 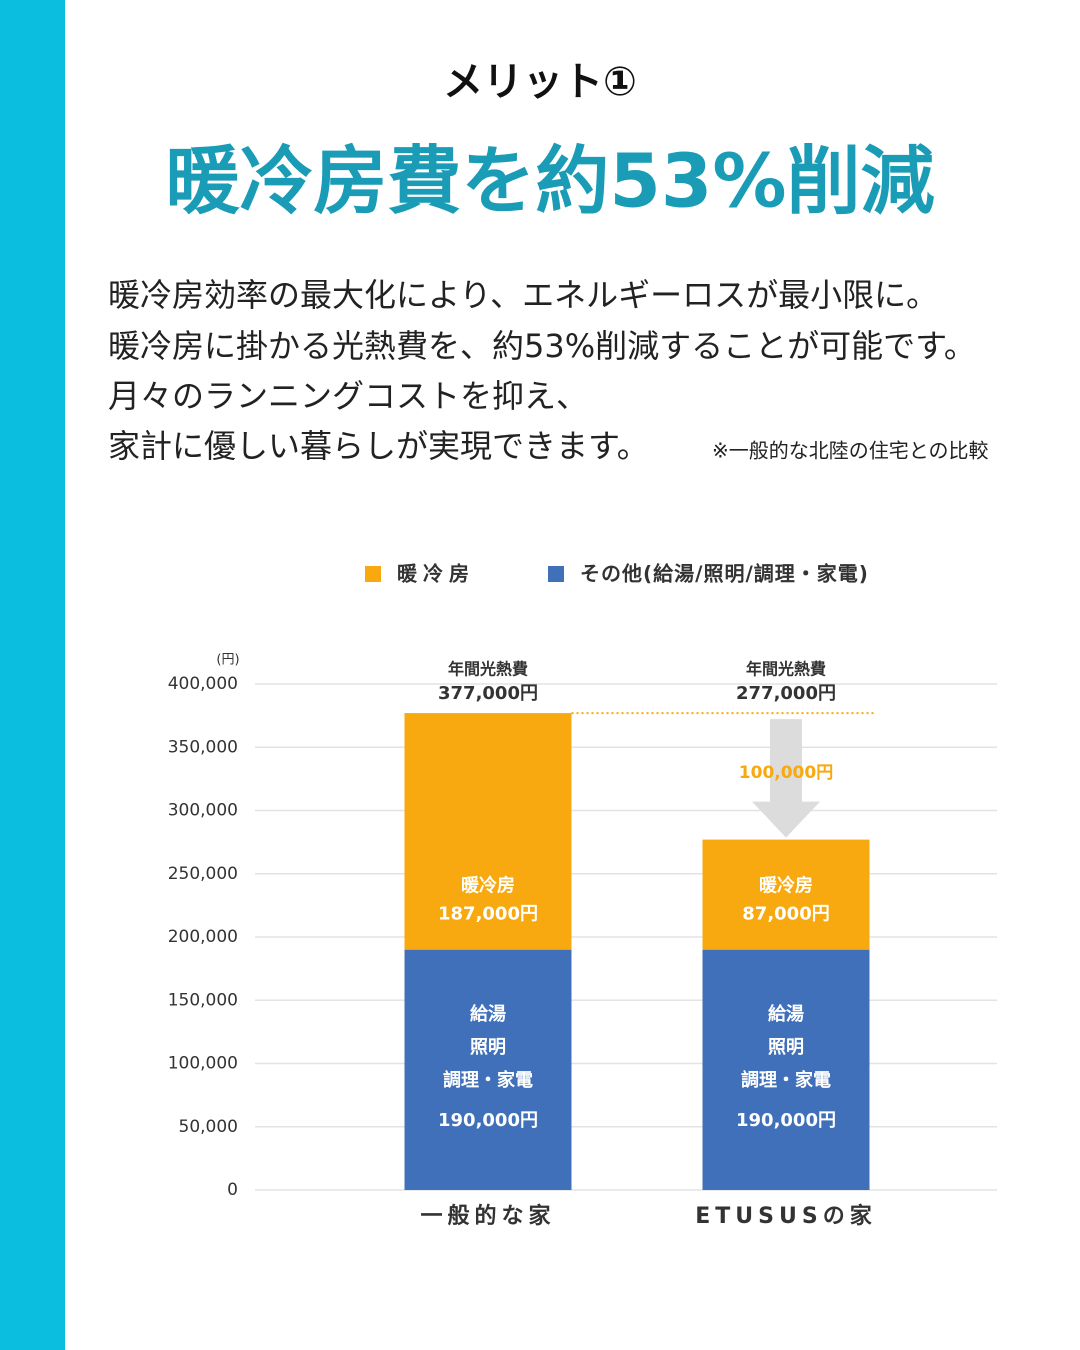 What do you see at coordinates (378, 446) in the screenshot?
I see `body-line: 家計に優しい暮らしが実現できます。` at bounding box center [378, 446].